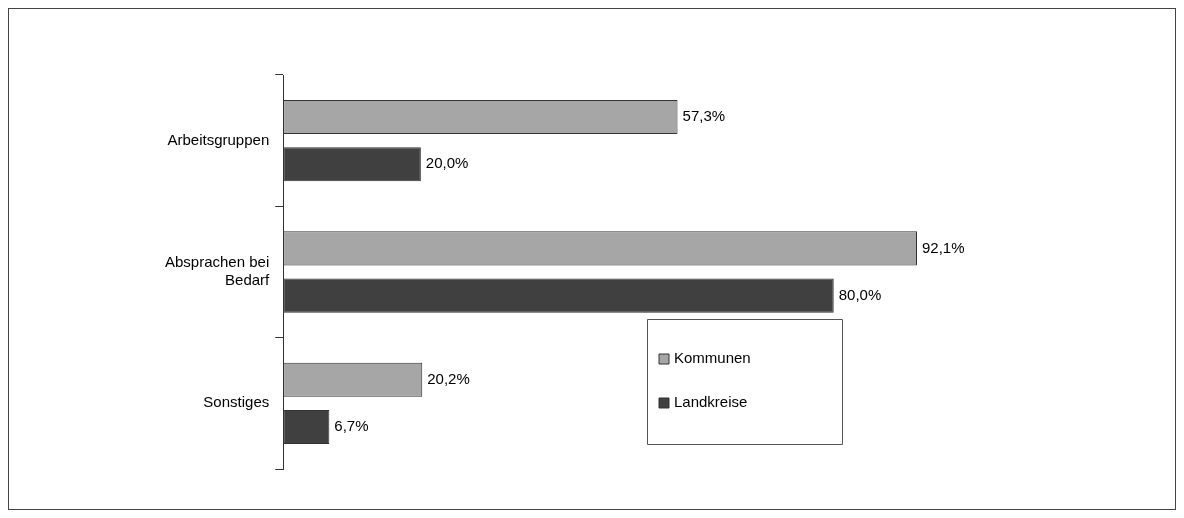  I want to click on data-label: 20,0%, so click(447, 163).